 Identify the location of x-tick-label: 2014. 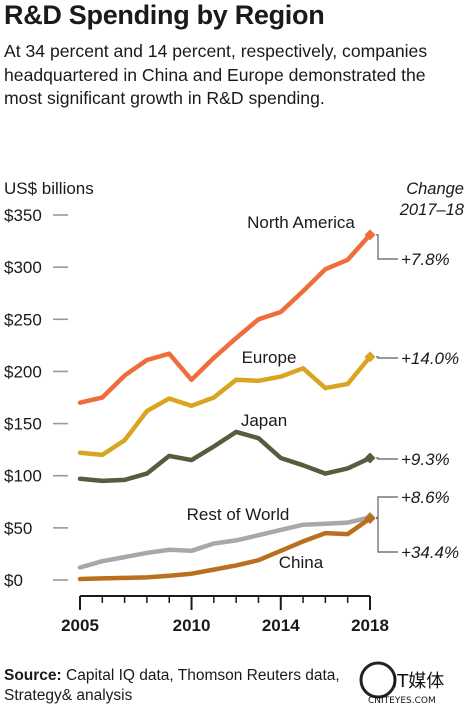
(281, 625).